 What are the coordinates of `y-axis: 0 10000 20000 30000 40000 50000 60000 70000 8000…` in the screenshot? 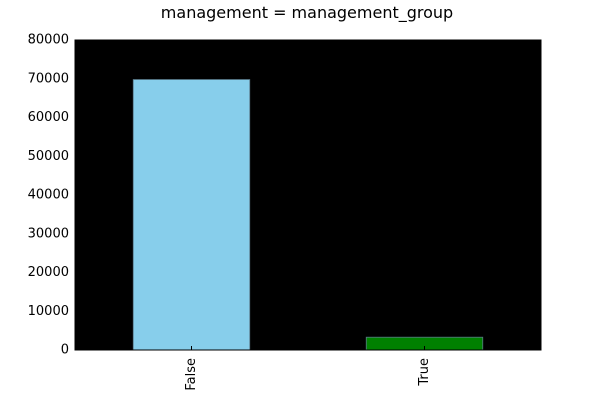 It's located at (53, 195).